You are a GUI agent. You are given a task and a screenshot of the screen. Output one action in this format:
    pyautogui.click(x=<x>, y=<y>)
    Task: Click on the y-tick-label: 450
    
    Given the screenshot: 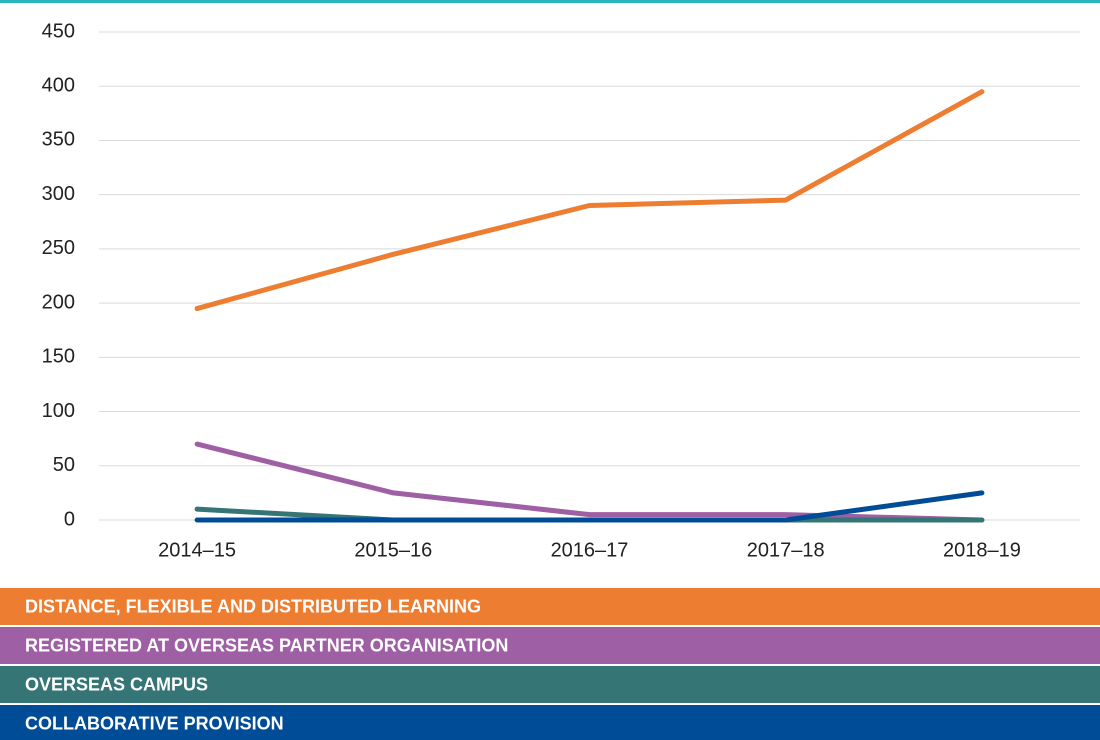 What is the action you would take?
    pyautogui.click(x=58, y=31)
    